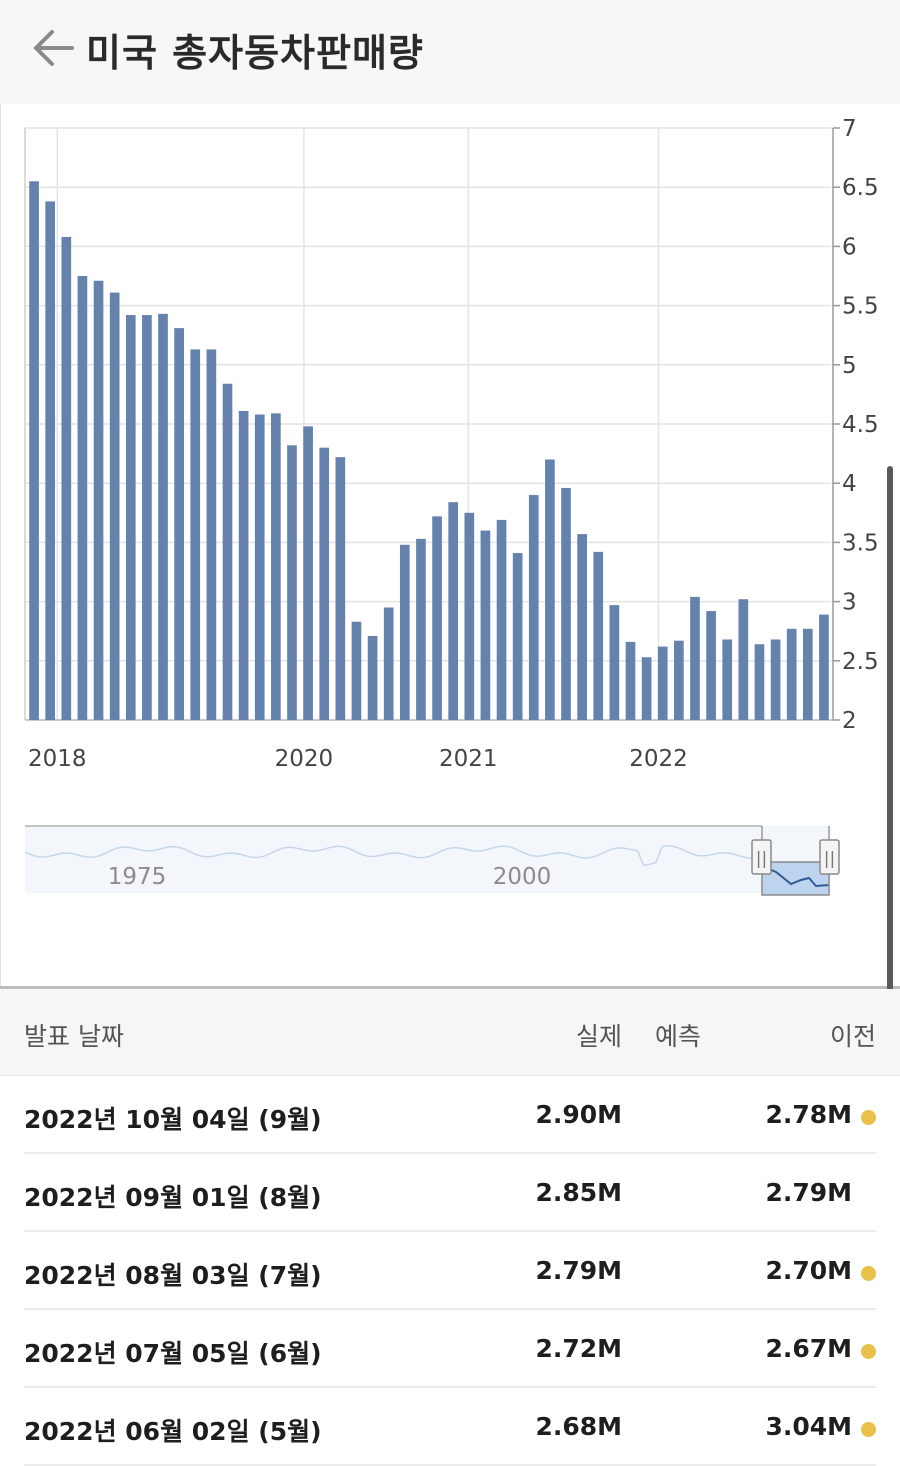 Image resolution: width=900 pixels, height=1466 pixels. Describe the element at coordinates (450, 1427) in the screenshot. I see `table-row: 2022년 06월 02일 (5월) 2.68M 3.04M` at that location.